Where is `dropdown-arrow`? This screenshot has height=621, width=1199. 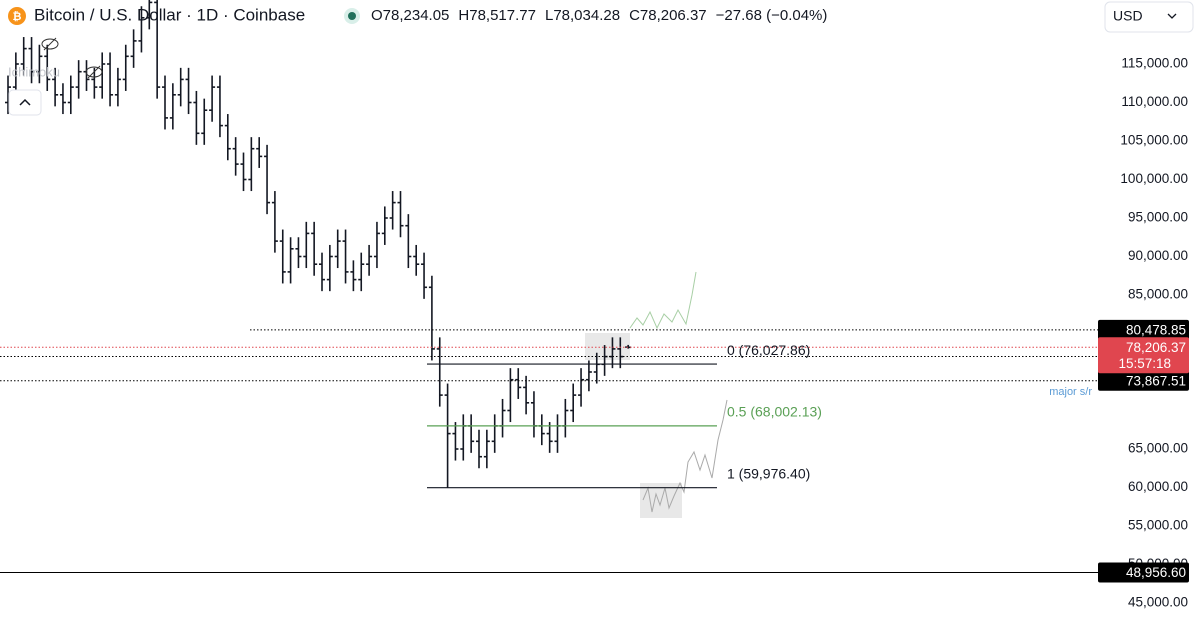 dropdown-arrow is located at coordinates (1172, 16).